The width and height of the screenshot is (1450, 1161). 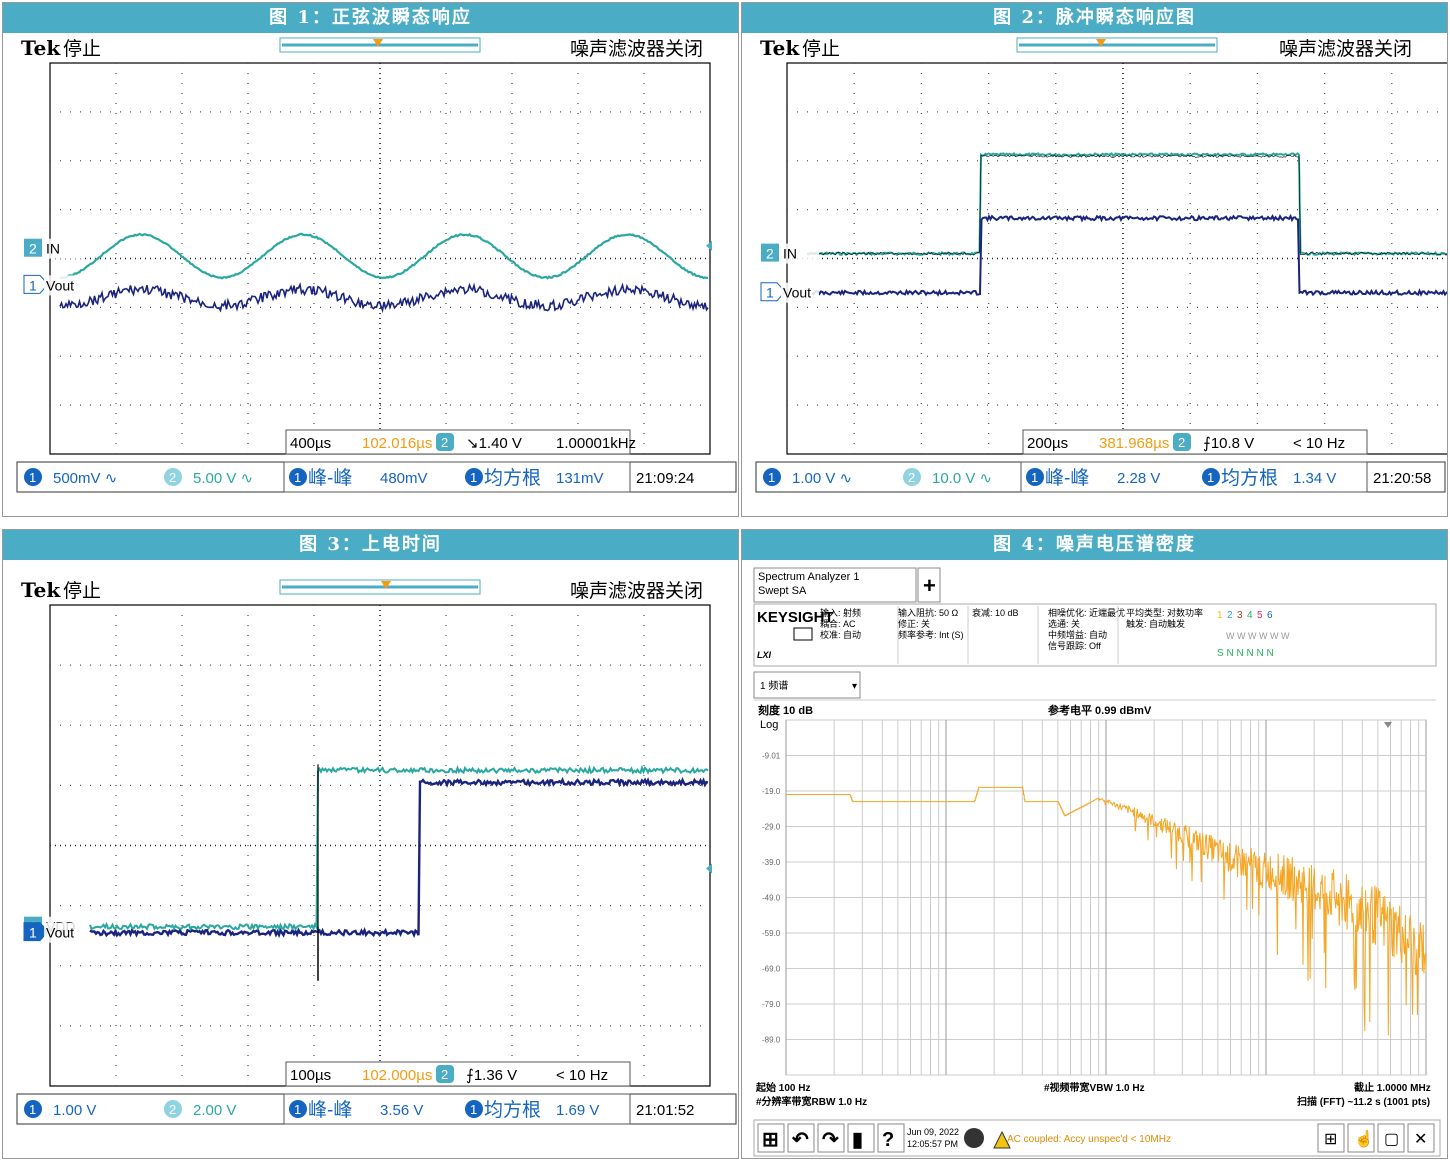 I want to click on channel-marker-1: 1 Vout, so click(x=52, y=932).